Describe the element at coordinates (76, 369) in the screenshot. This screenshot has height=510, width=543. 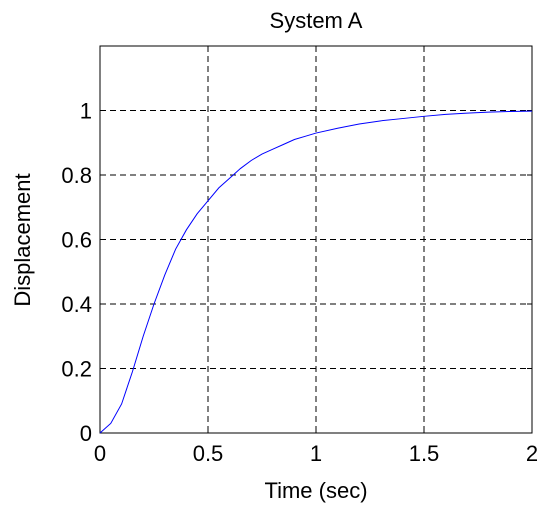
I see `y-tick-label: 0.2` at that location.